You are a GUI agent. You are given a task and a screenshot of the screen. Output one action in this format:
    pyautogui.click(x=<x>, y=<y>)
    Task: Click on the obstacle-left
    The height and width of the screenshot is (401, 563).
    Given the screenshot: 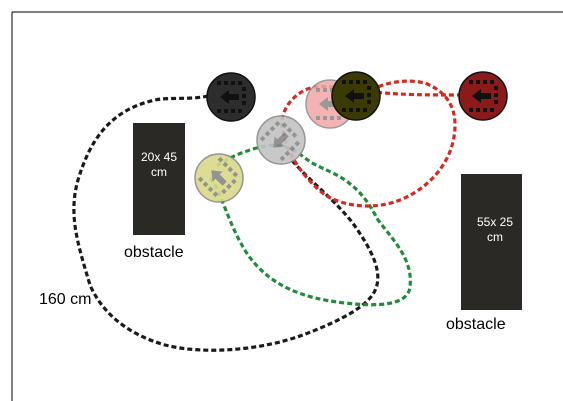 What is the action you would take?
    pyautogui.click(x=159, y=179)
    